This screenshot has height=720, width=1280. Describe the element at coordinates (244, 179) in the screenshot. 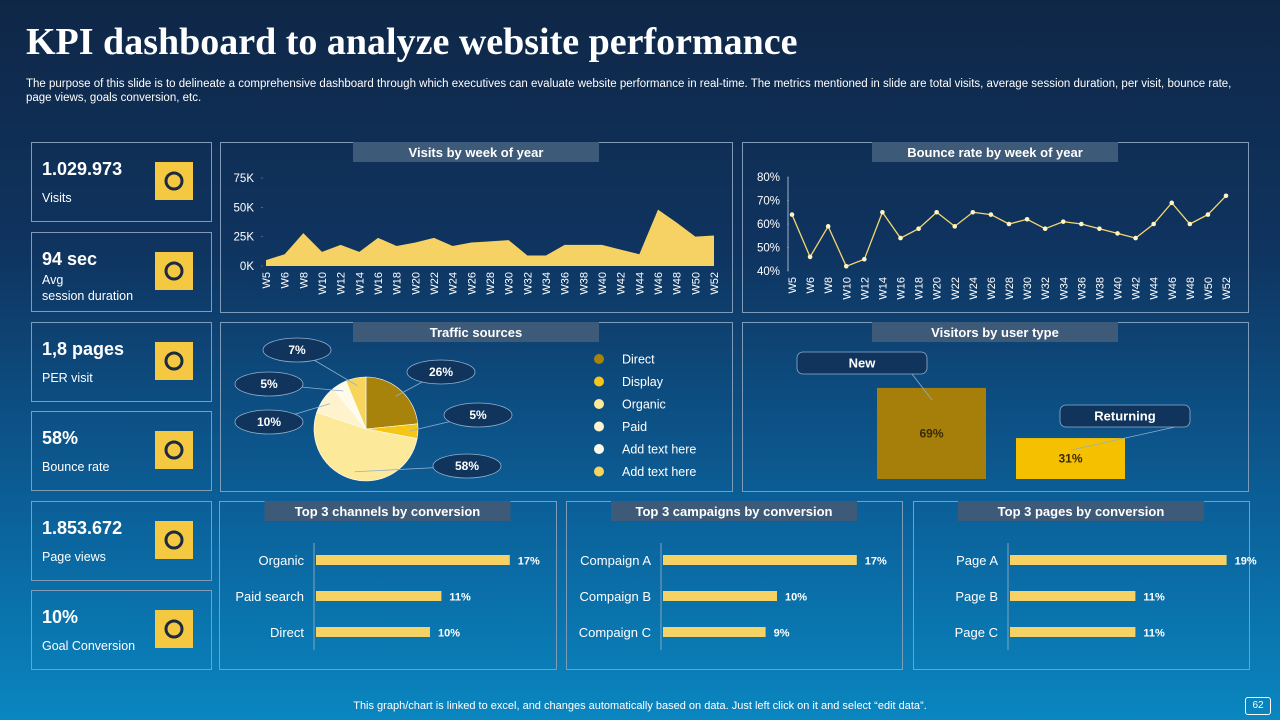

I see `y-tick-label: 75K` at that location.